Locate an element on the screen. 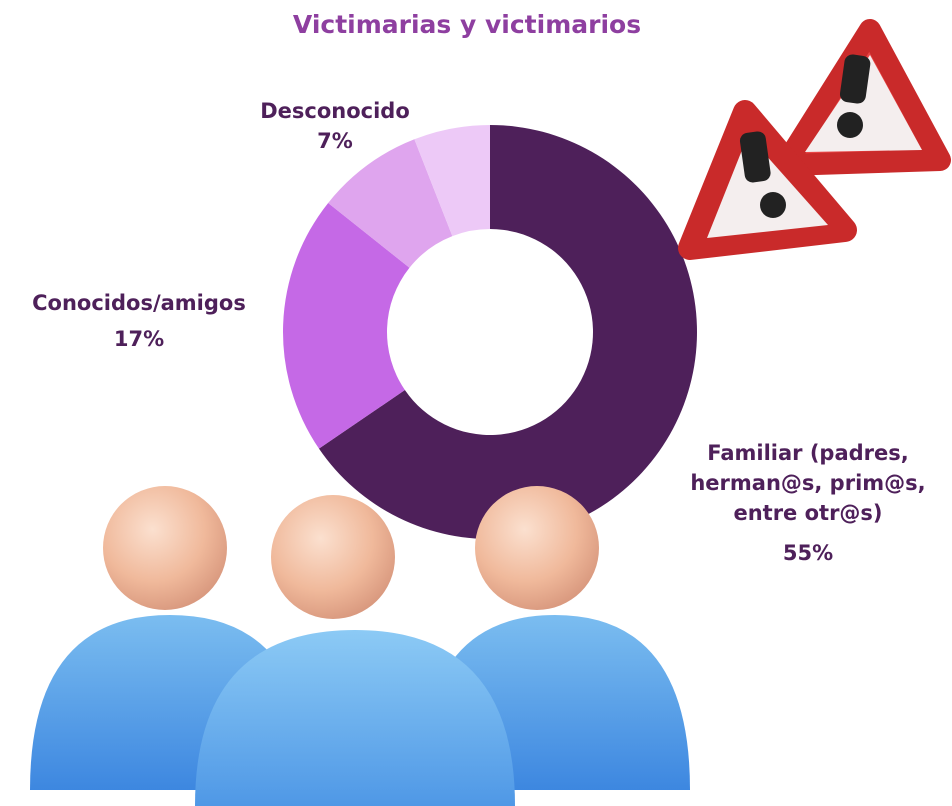  value-label: 17% is located at coordinates (139, 339).